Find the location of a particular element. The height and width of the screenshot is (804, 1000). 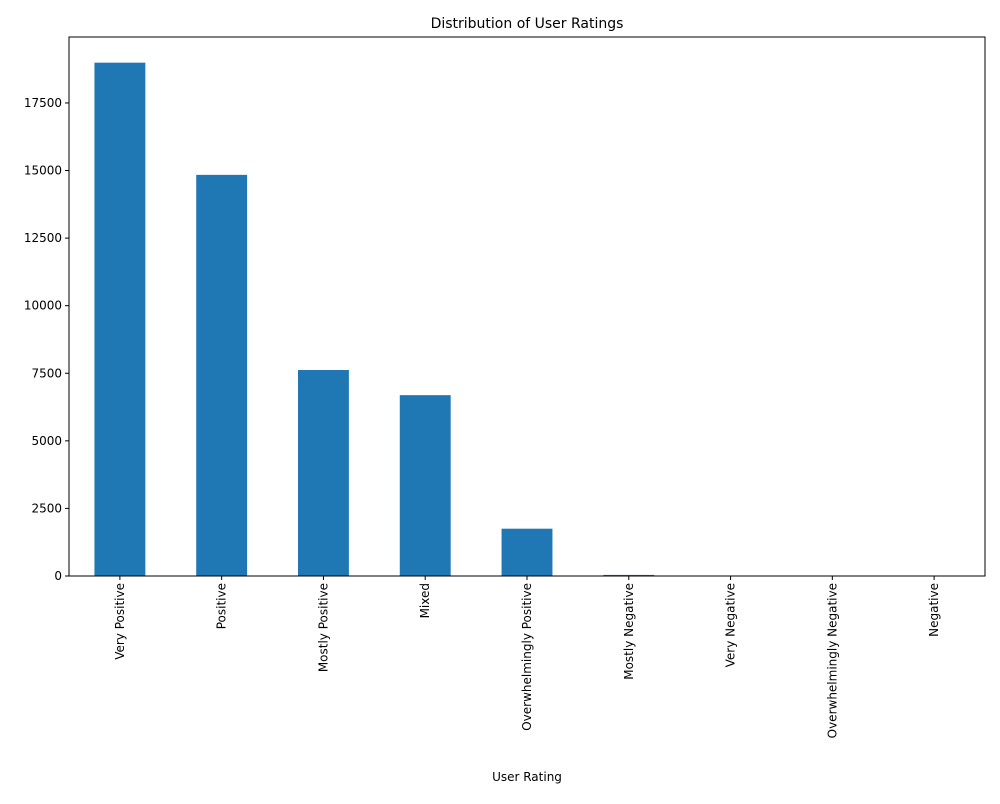

y-tick-label: 2500 is located at coordinates (46, 508).